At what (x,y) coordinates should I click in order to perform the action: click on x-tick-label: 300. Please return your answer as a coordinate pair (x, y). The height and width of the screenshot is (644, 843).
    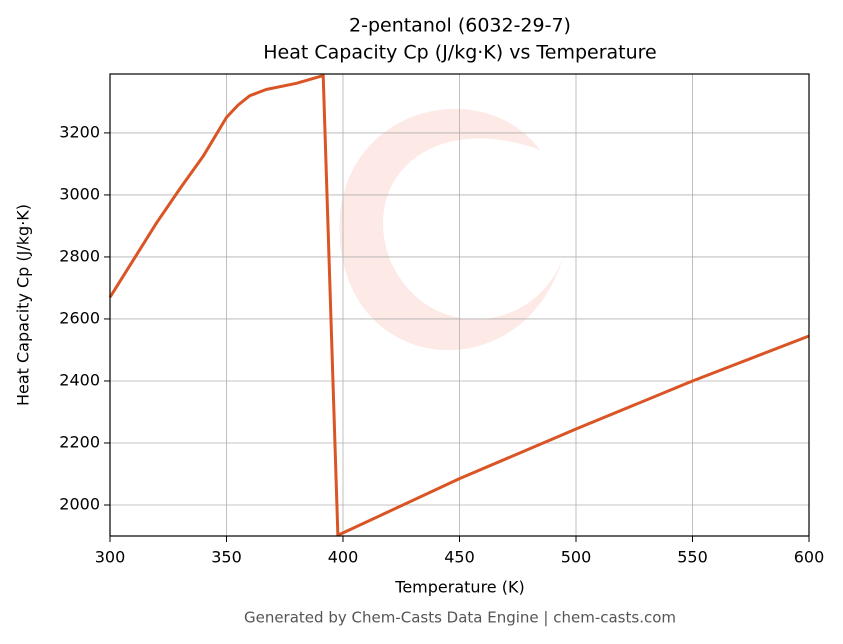
    Looking at the image, I should click on (110, 557).